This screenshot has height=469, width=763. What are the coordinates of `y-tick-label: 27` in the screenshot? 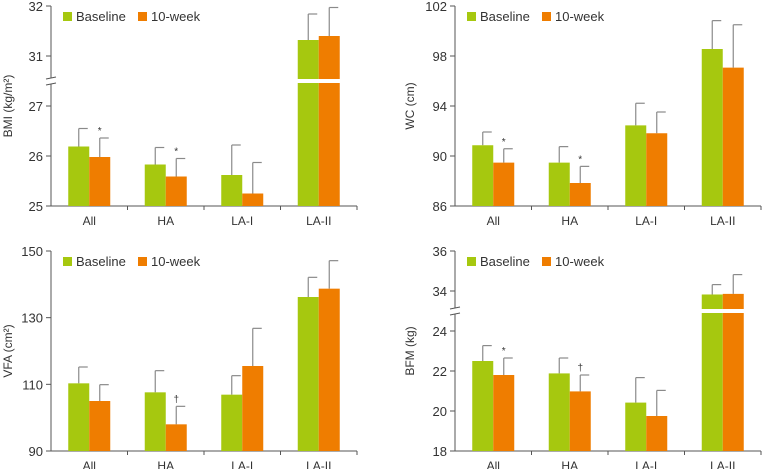 It's located at (36, 106).